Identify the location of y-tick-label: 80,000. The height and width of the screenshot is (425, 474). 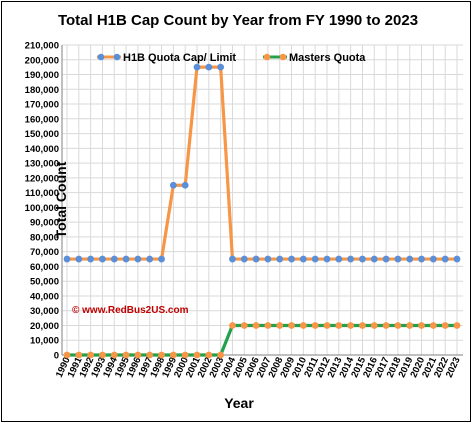
(44, 237).